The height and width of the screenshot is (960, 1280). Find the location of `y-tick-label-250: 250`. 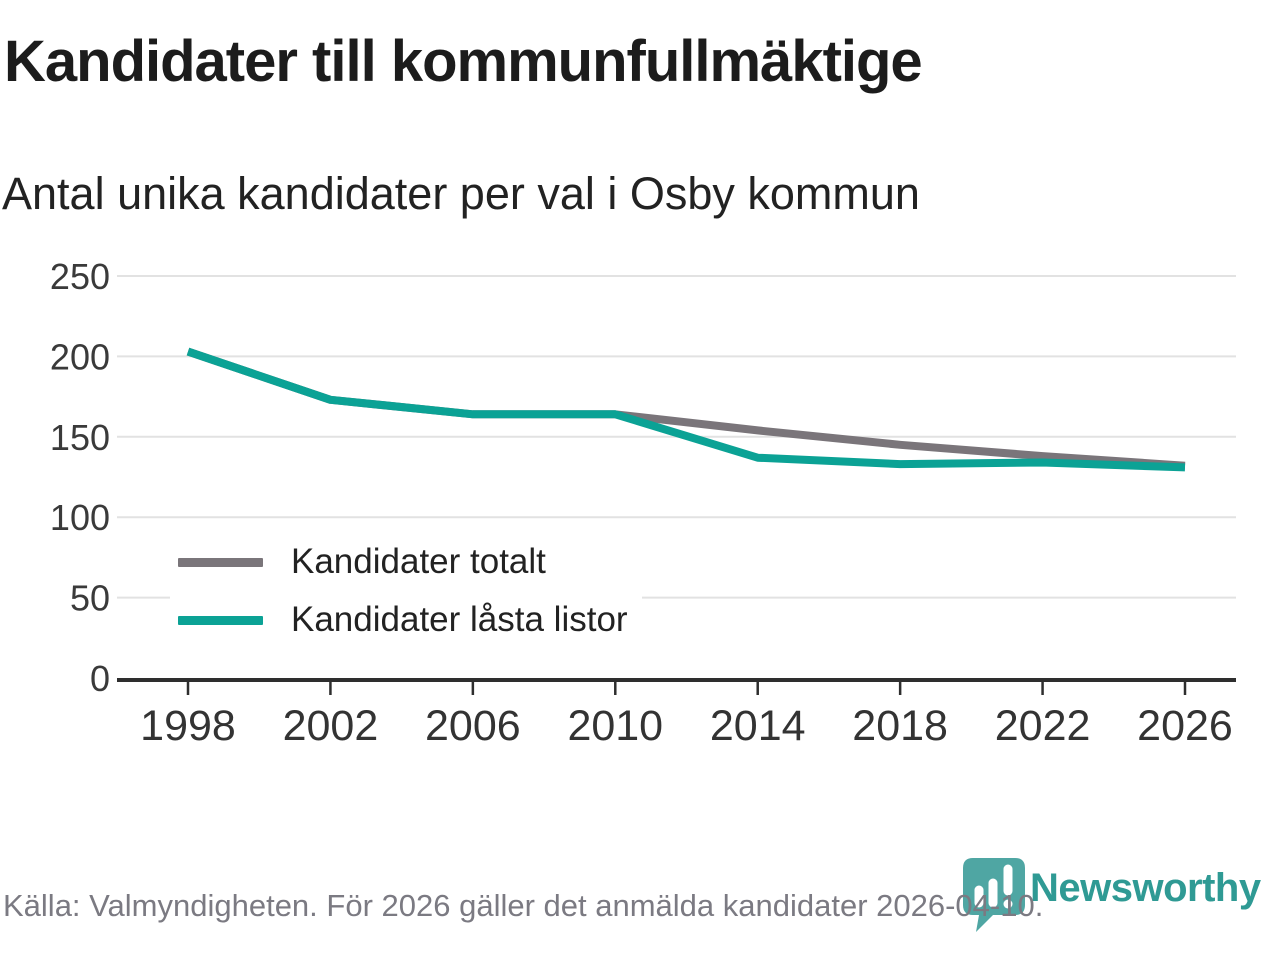

y-tick-label-250: 250 is located at coordinates (80, 276).